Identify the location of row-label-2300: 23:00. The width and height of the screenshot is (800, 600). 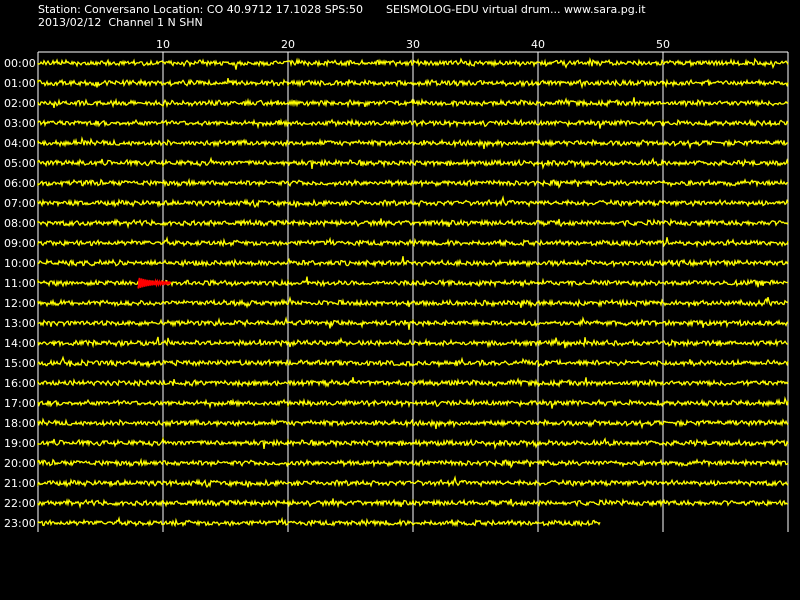
(20, 523).